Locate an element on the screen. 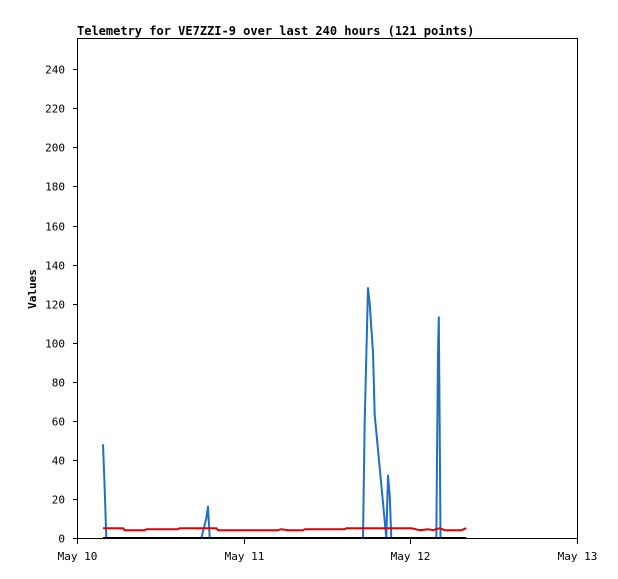  y-tick-label: 220 is located at coordinates (55, 109).